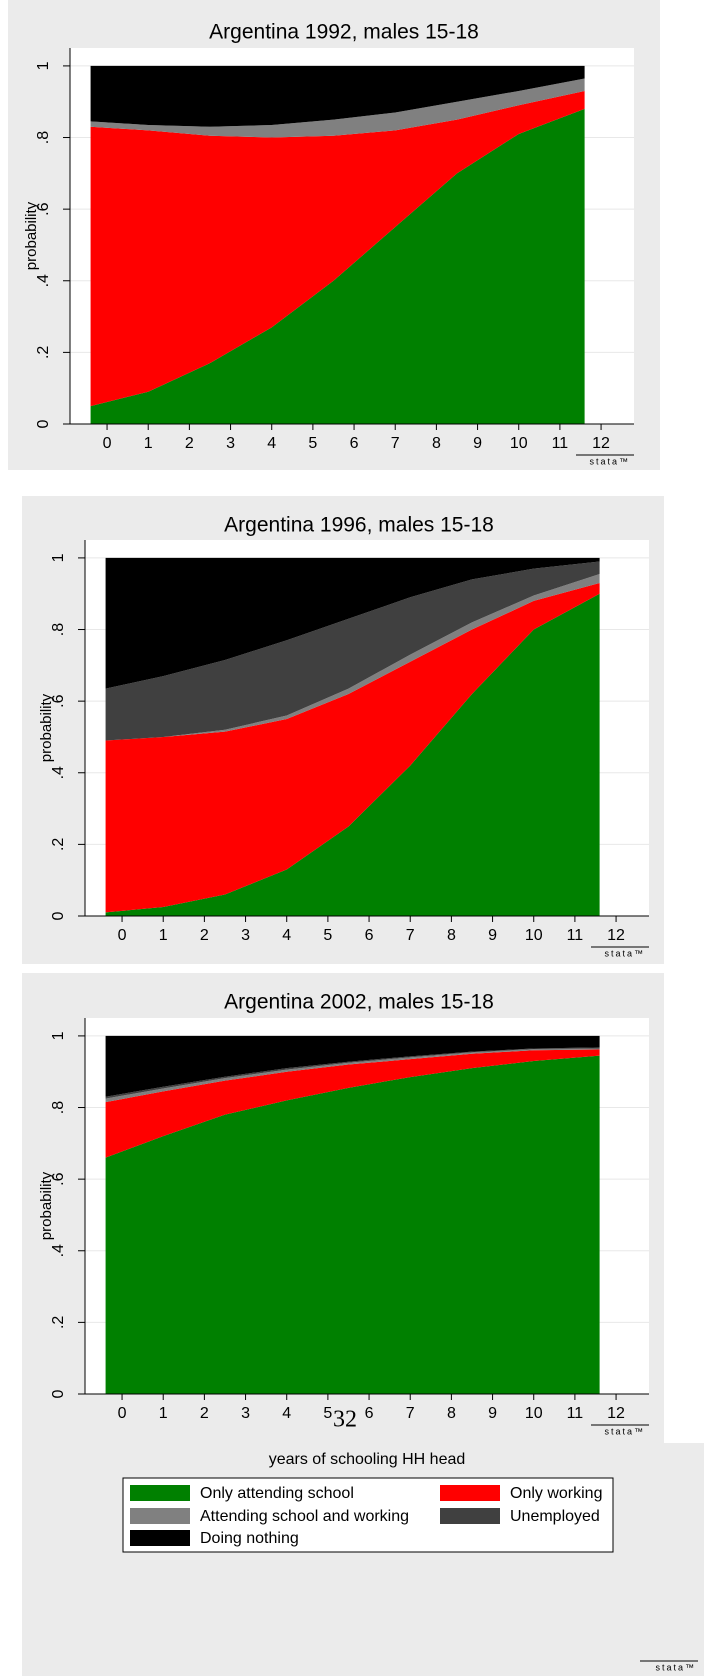 This screenshot has height=1676, width=704. Describe the element at coordinates (277, 1493) in the screenshot. I see `legend-label: Only attending school` at that location.